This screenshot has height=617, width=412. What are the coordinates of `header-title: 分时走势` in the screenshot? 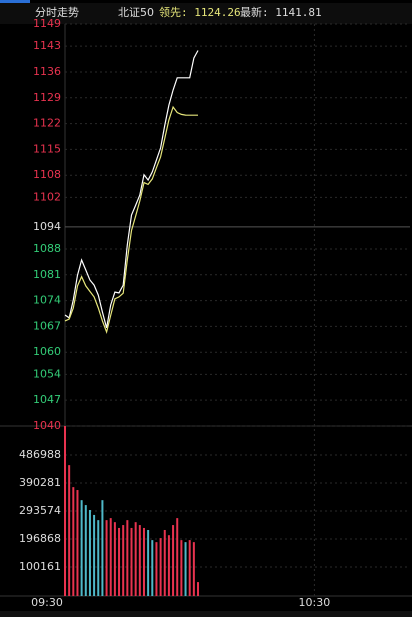 It's located at (57, 12).